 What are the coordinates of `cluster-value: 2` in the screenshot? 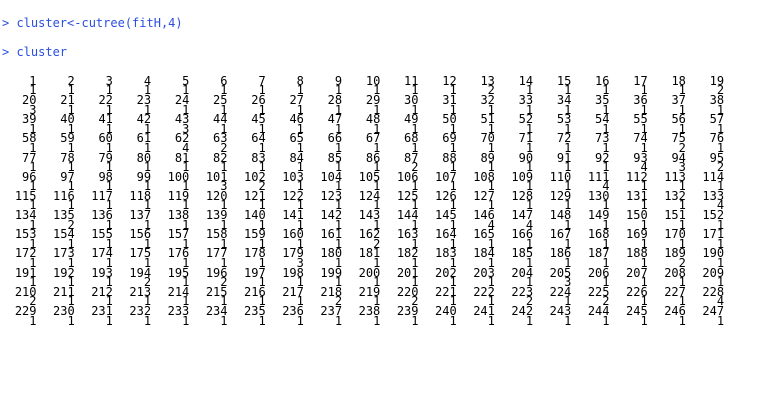 It's located at (147, 282).